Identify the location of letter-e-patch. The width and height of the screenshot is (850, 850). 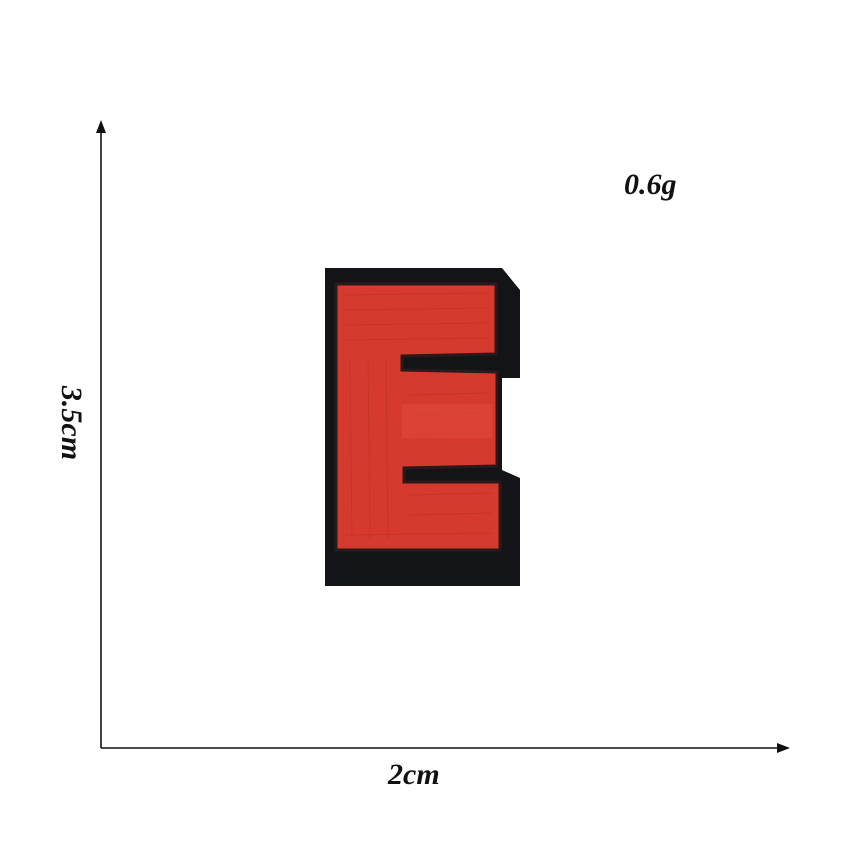
(422, 427).